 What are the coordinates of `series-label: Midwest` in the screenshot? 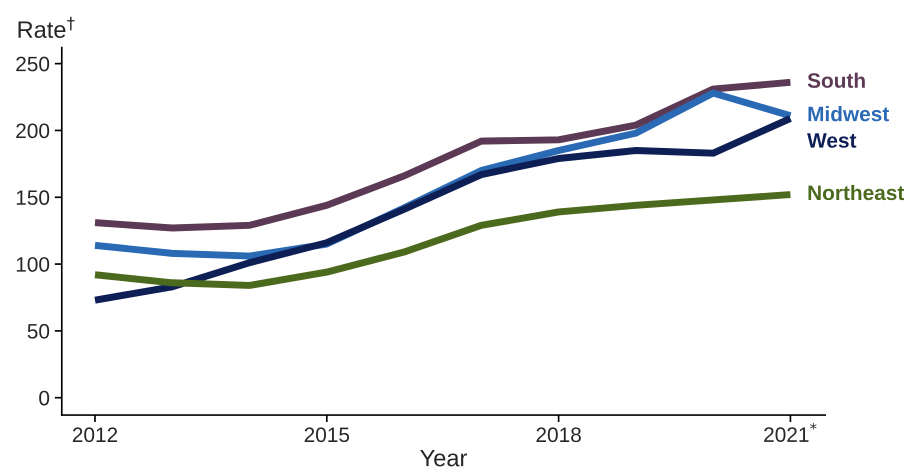 It's located at (849, 114).